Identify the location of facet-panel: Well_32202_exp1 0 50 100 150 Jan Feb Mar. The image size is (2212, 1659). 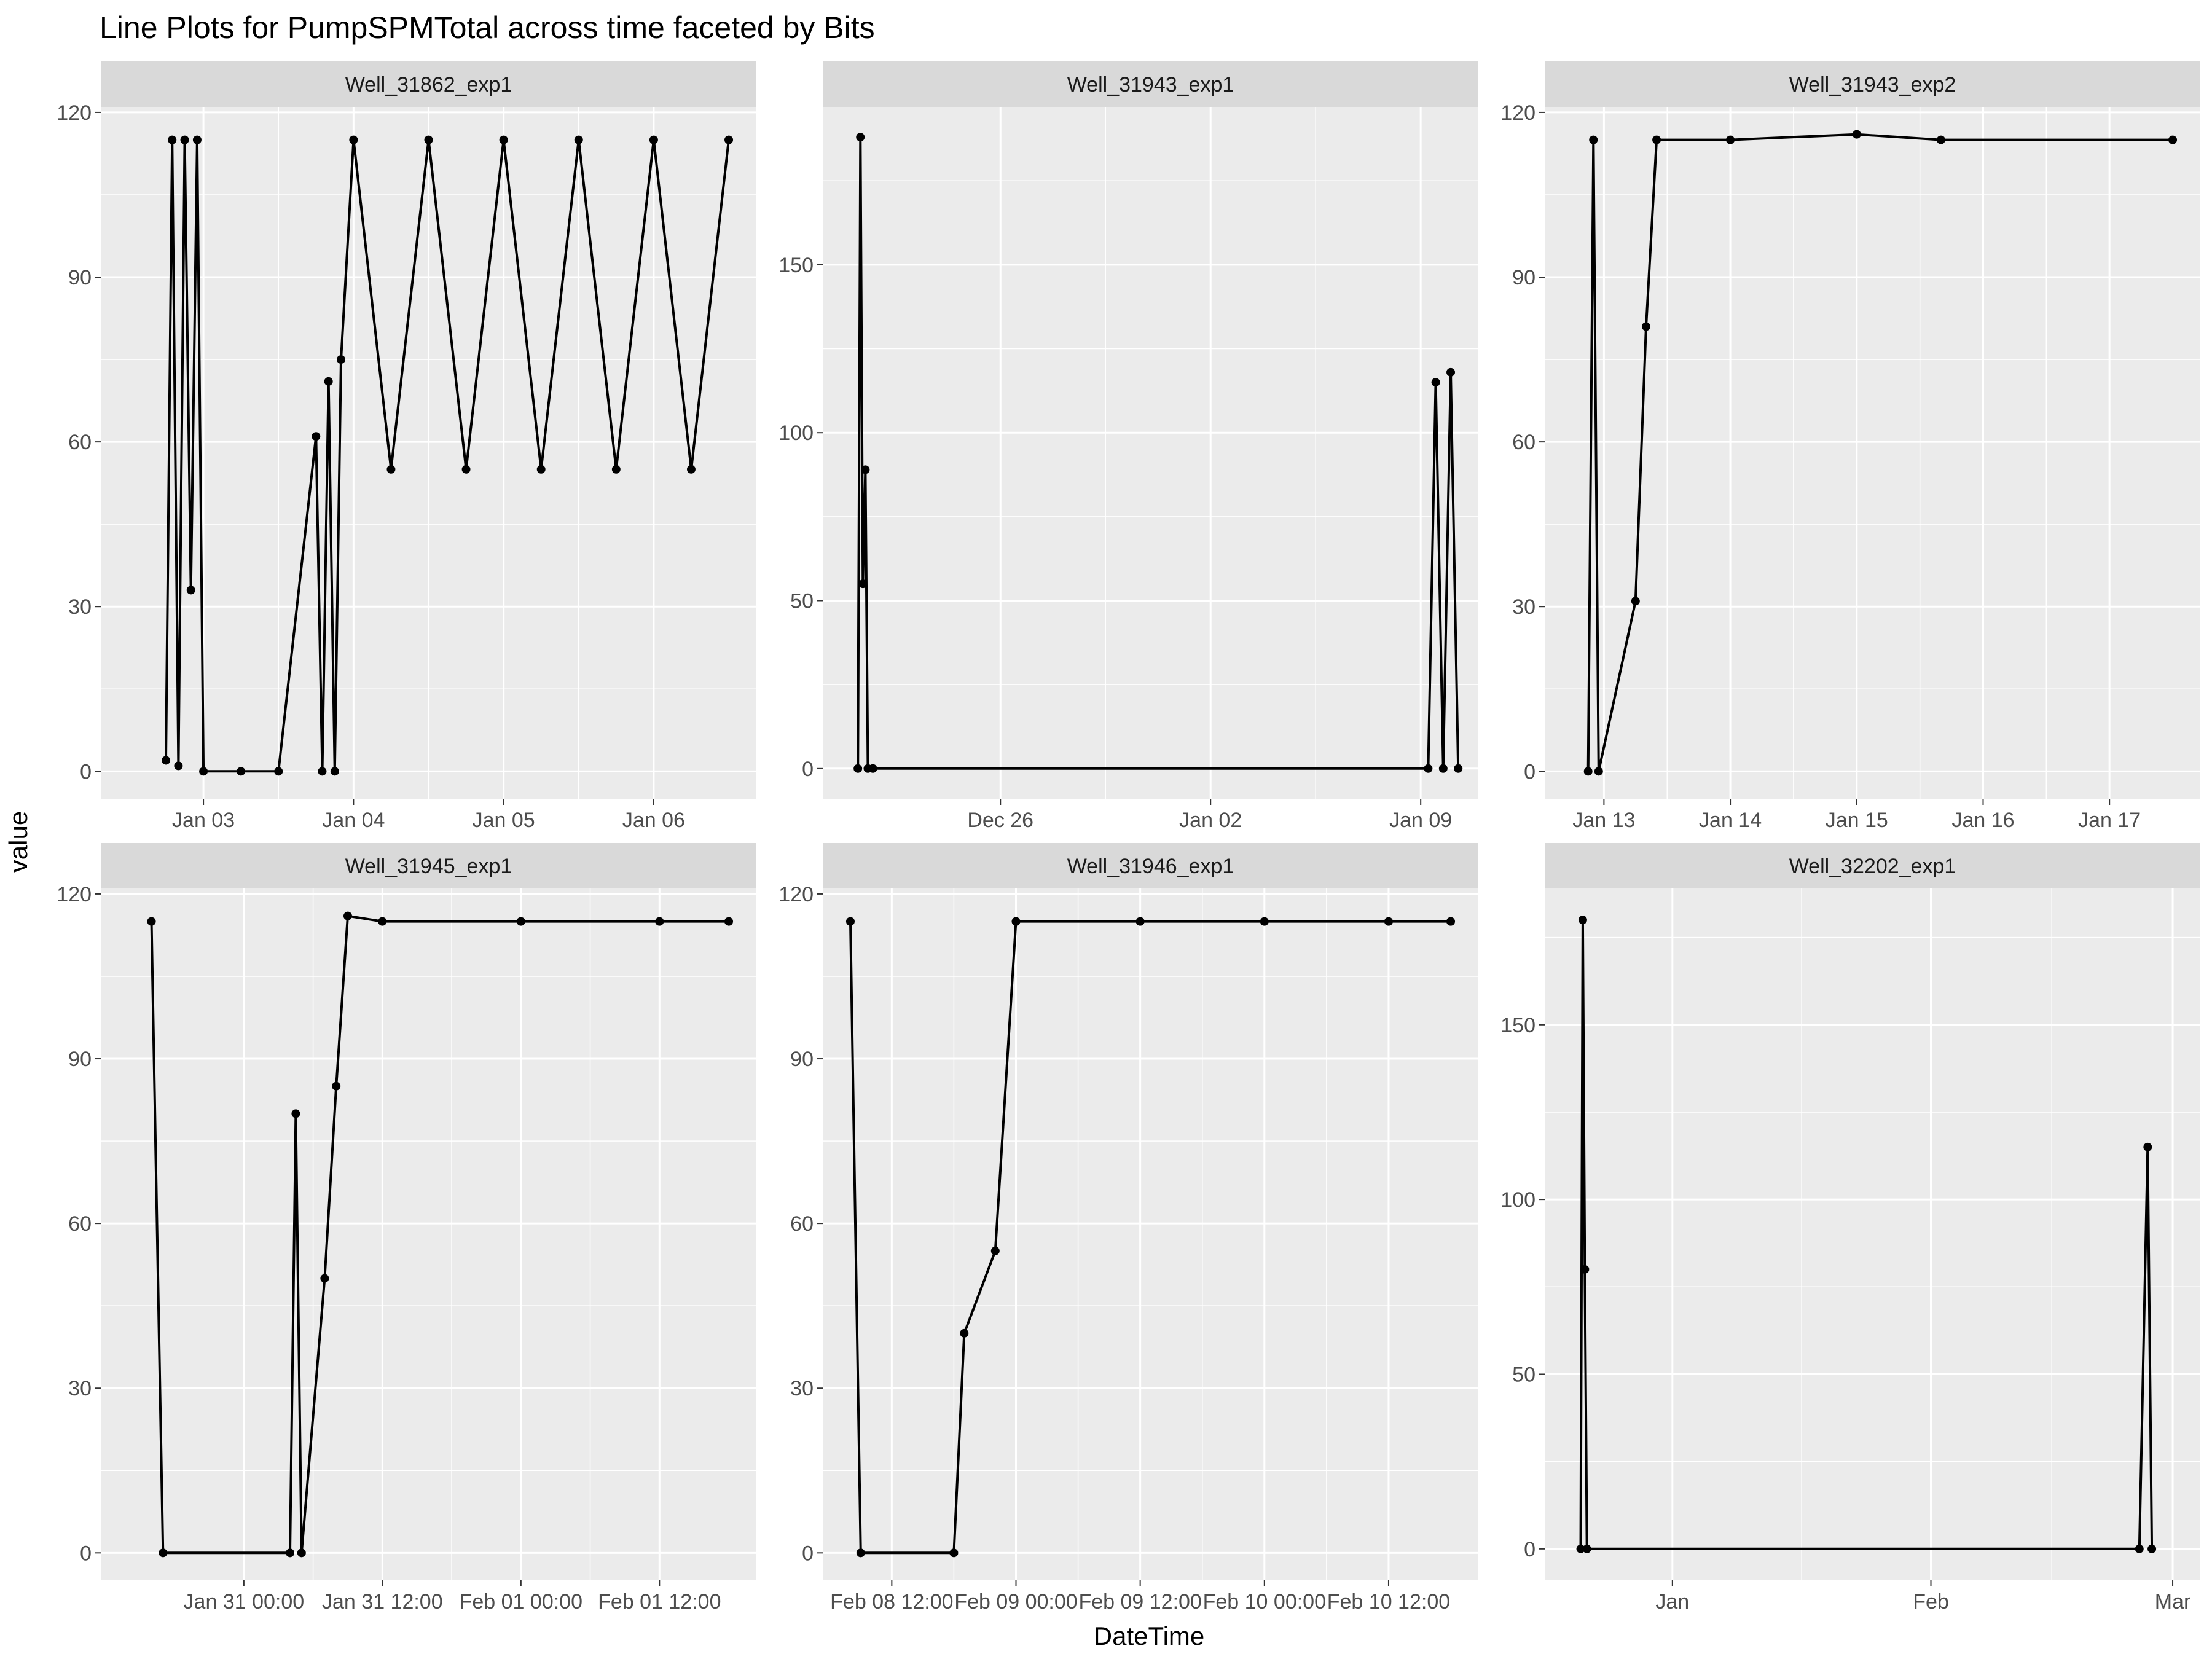
(1850, 1228).